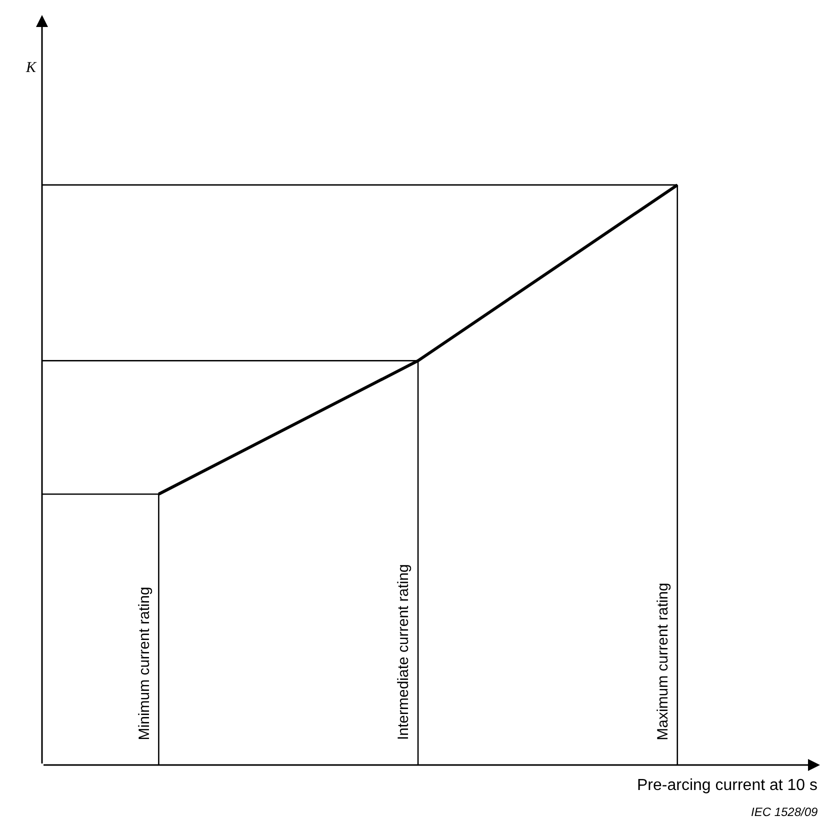 The image size is (832, 827). What do you see at coordinates (145, 663) in the screenshot?
I see `x-tick-label: Minimum current rating` at bounding box center [145, 663].